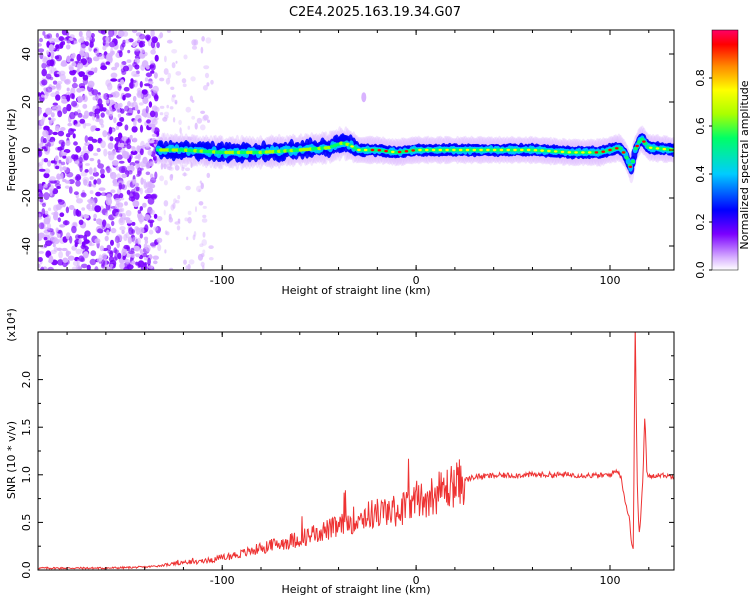  Describe the element at coordinates (355, 290) in the screenshot. I see `heatmap-xlabel: Height of straight line (km)` at that location.